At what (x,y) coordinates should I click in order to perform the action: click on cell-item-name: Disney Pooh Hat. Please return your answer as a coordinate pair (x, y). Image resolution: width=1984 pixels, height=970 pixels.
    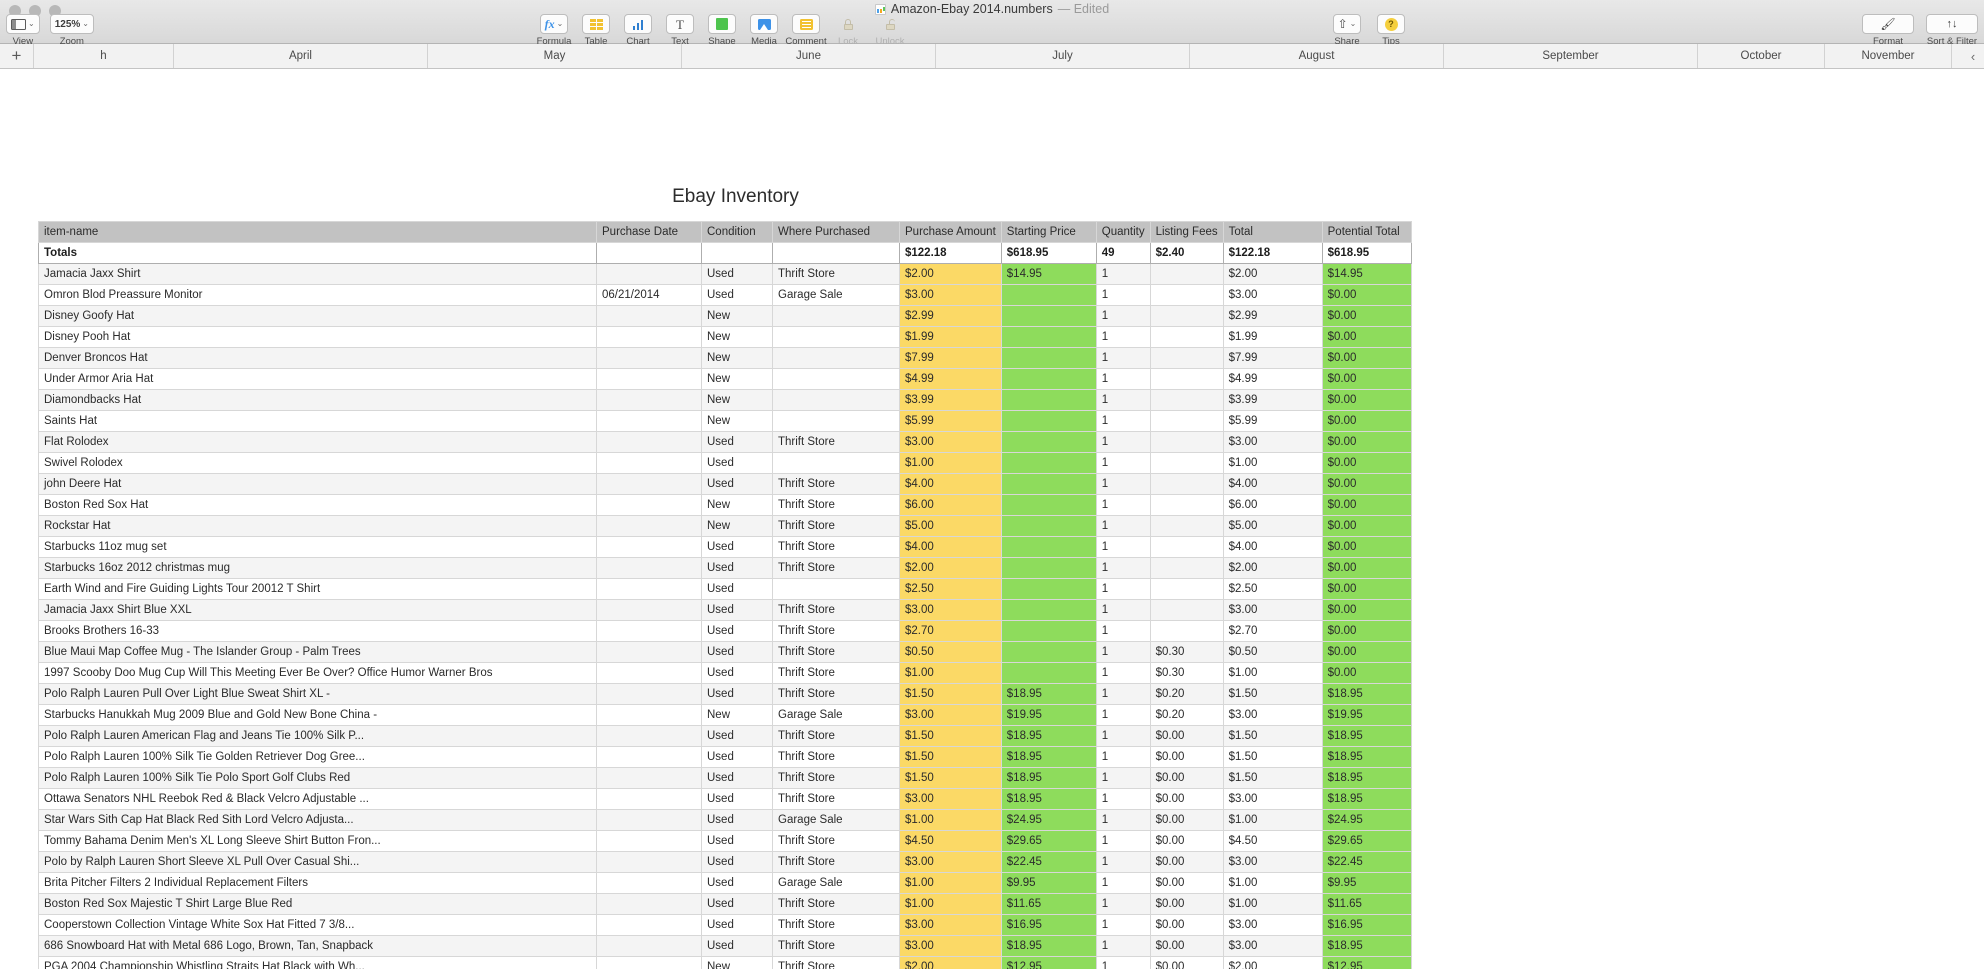
    Looking at the image, I should click on (317, 337).